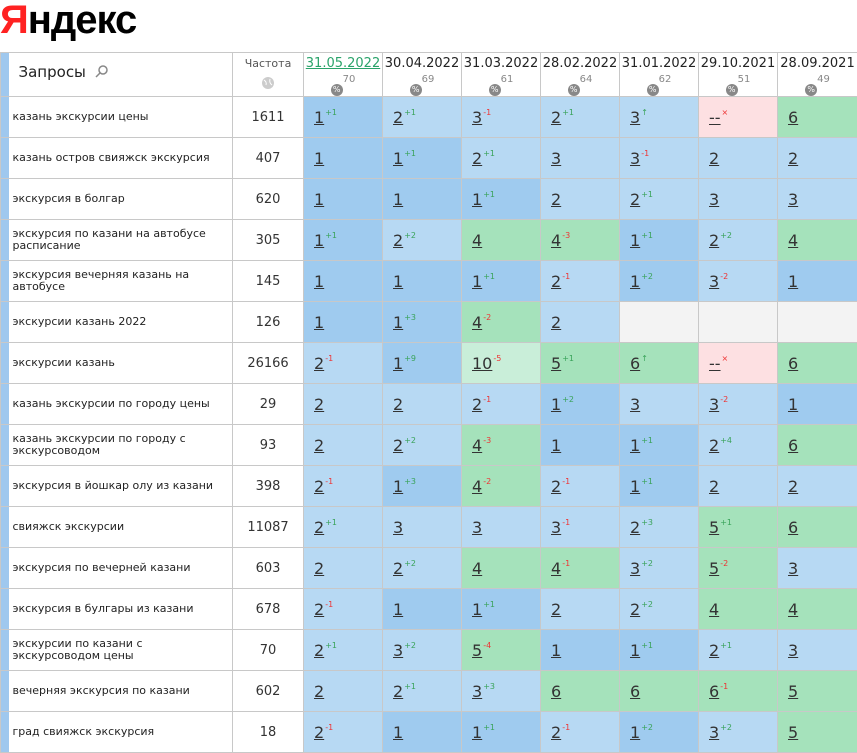 The height and width of the screenshot is (753, 857). I want to click on date: 31.05.2022, so click(343, 63).